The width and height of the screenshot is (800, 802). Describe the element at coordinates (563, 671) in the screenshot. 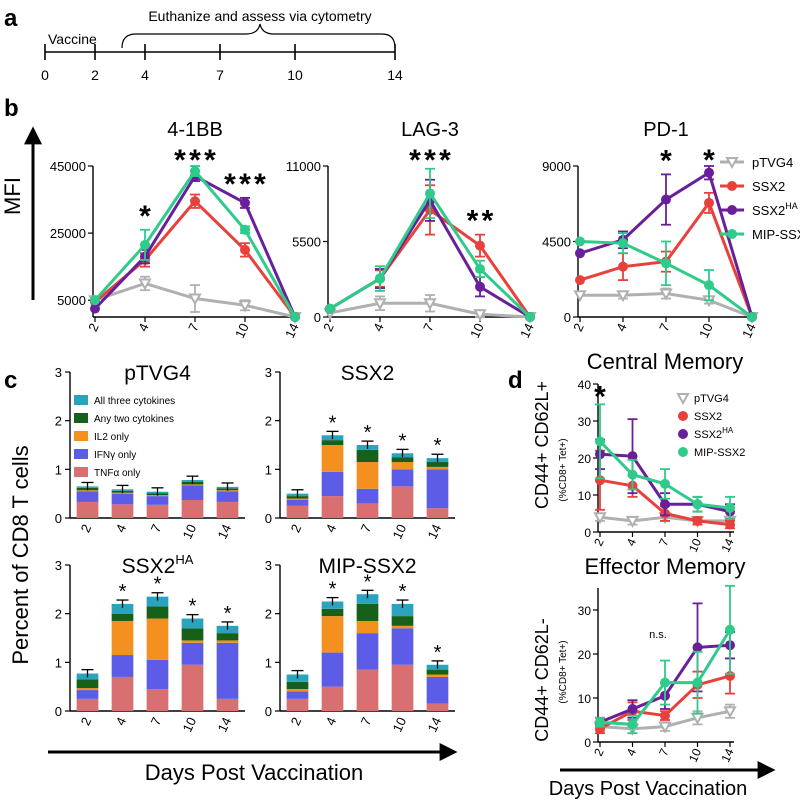

I see `em-y-sub: (%CD8+ Tet+)` at that location.